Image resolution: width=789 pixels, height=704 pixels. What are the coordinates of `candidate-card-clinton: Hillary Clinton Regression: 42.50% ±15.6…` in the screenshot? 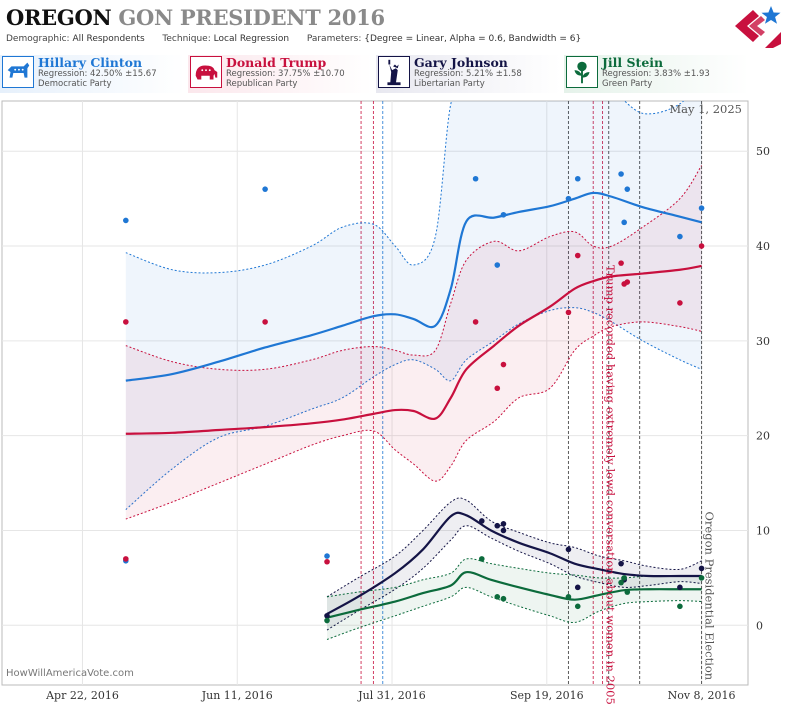 It's located at (92, 74).